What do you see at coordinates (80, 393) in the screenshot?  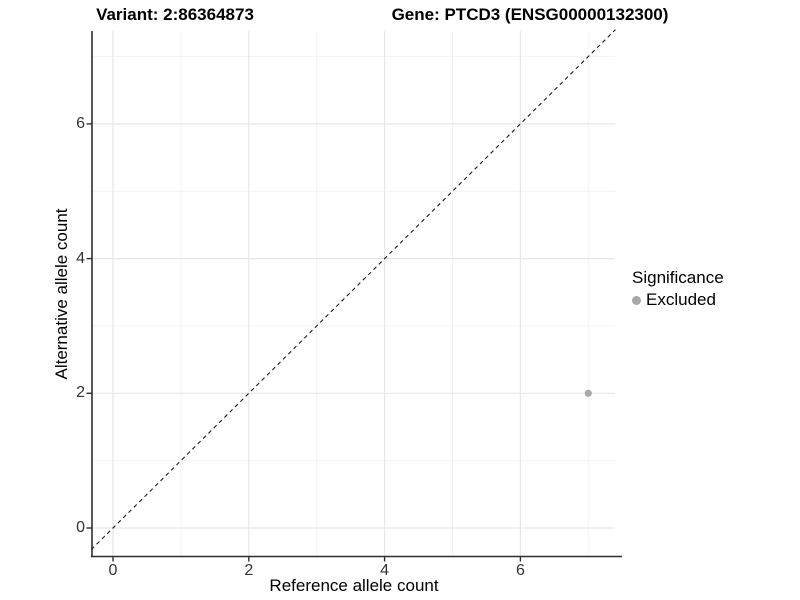 I see `y-tick-label: 2` at bounding box center [80, 393].